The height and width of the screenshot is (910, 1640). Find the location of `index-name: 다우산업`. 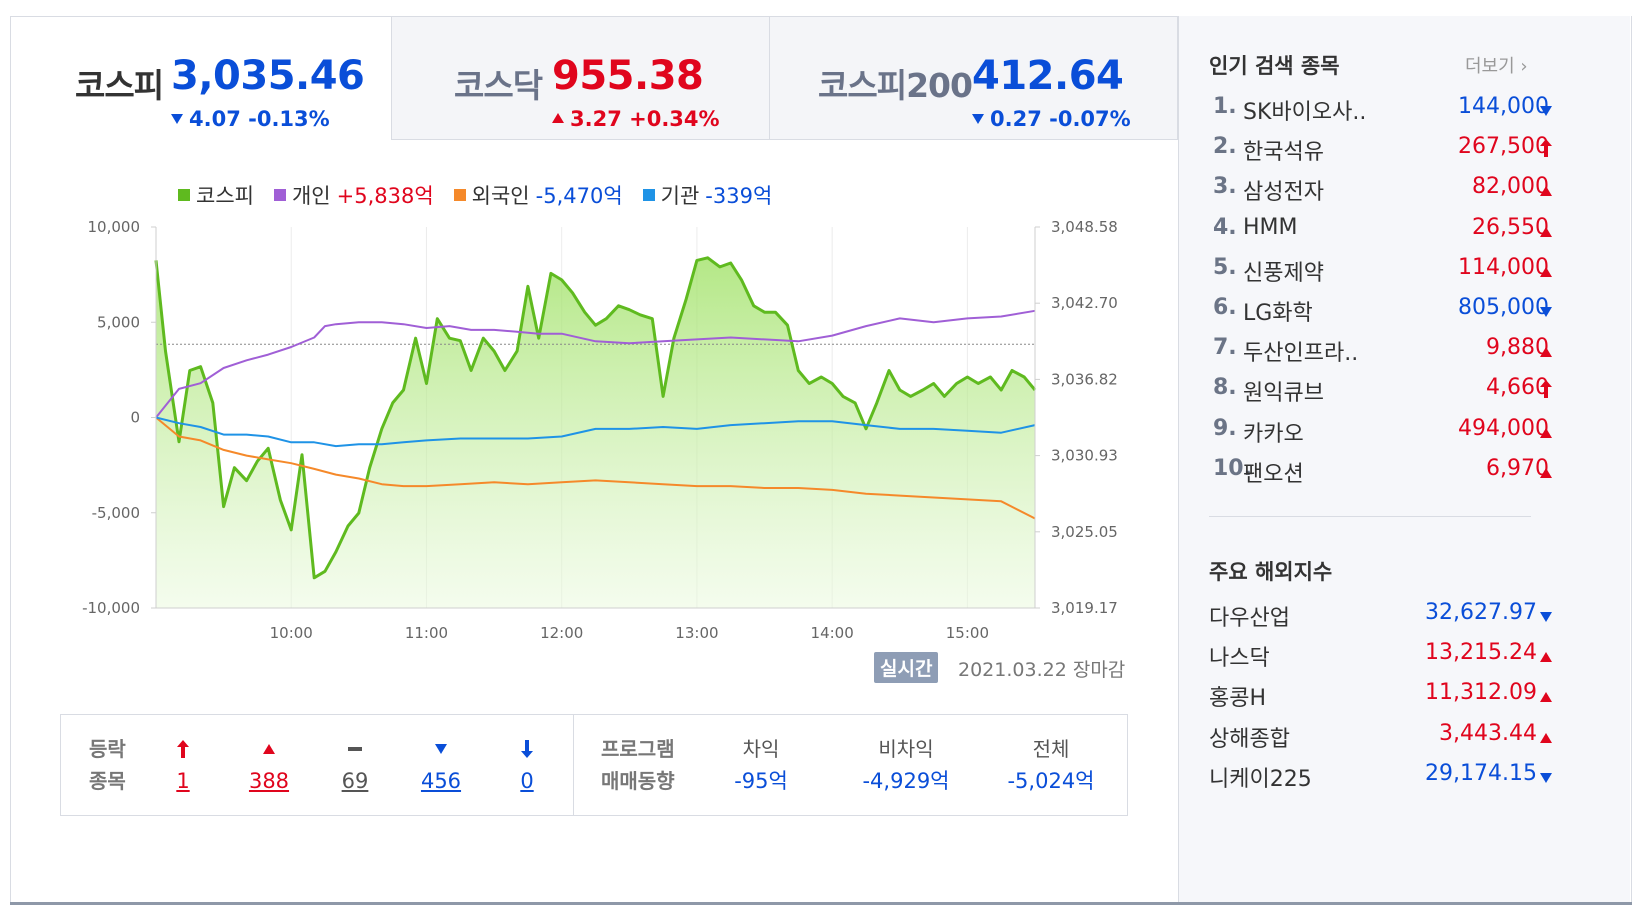

index-name: 다우산업 is located at coordinates (1249, 618).